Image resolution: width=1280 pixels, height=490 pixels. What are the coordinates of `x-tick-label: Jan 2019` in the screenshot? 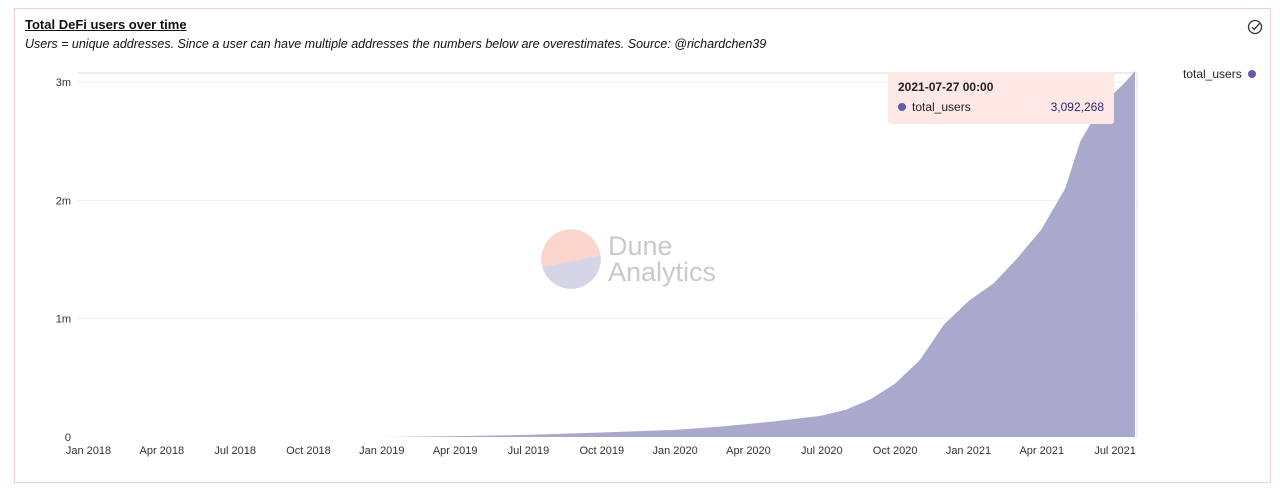 It's located at (381, 451).